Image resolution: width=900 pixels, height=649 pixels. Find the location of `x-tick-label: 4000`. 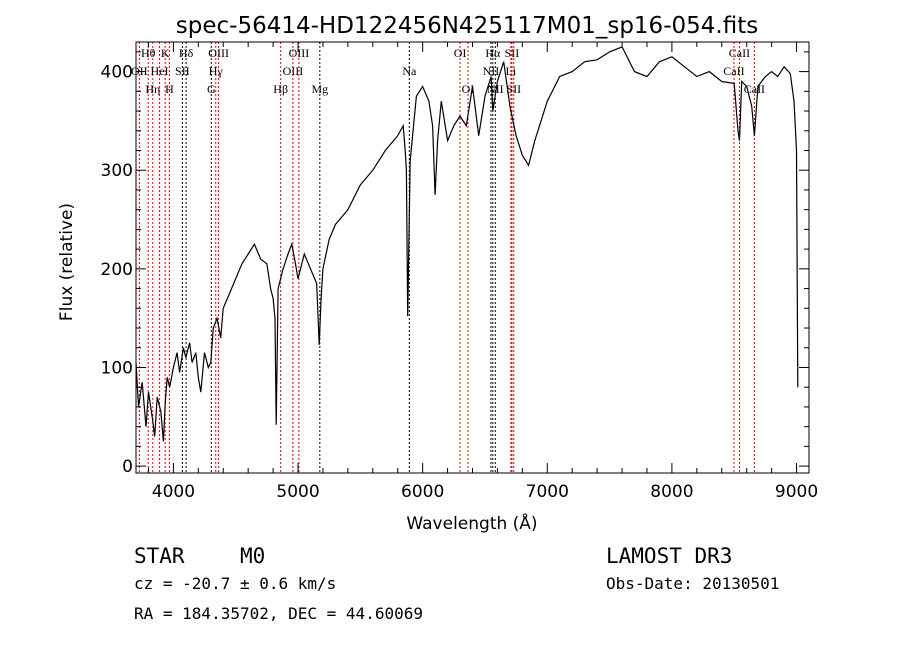

x-tick-label: 4000 is located at coordinates (173, 492).